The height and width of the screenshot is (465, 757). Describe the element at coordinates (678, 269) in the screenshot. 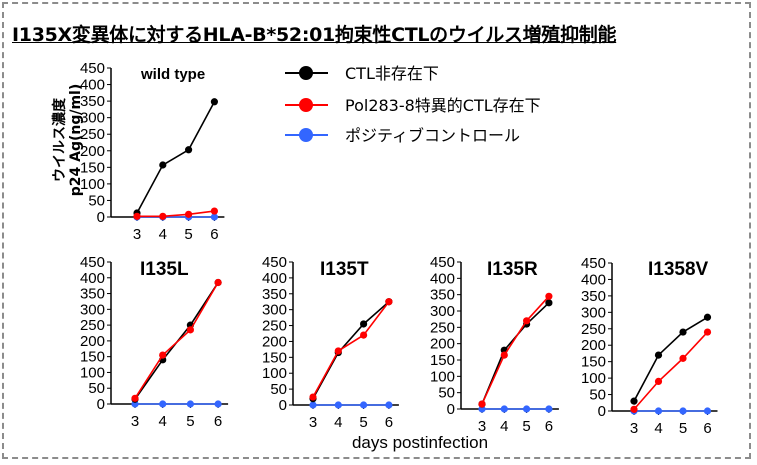

I see `panel-title: I1358V` at that location.